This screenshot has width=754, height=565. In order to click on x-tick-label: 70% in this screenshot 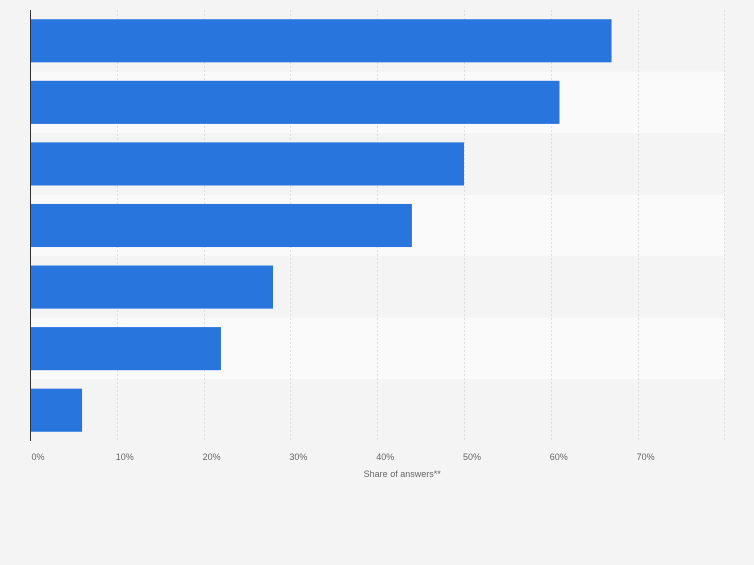, I will do `click(646, 457)`.